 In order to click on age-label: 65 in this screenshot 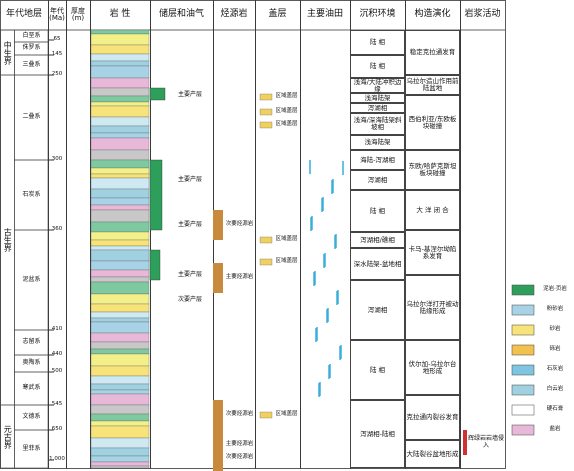, I will do `click(57, 39)`.